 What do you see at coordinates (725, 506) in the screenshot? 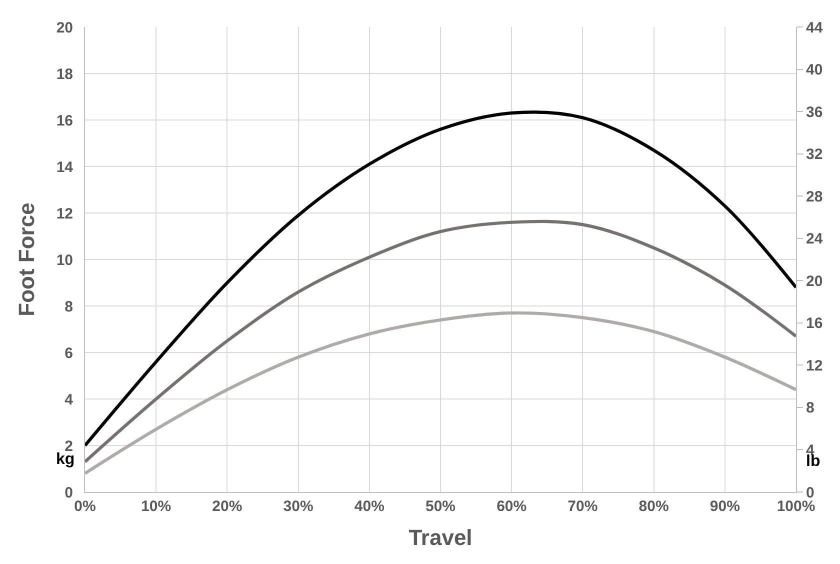
I see `x-tick-label: 90%` at bounding box center [725, 506].